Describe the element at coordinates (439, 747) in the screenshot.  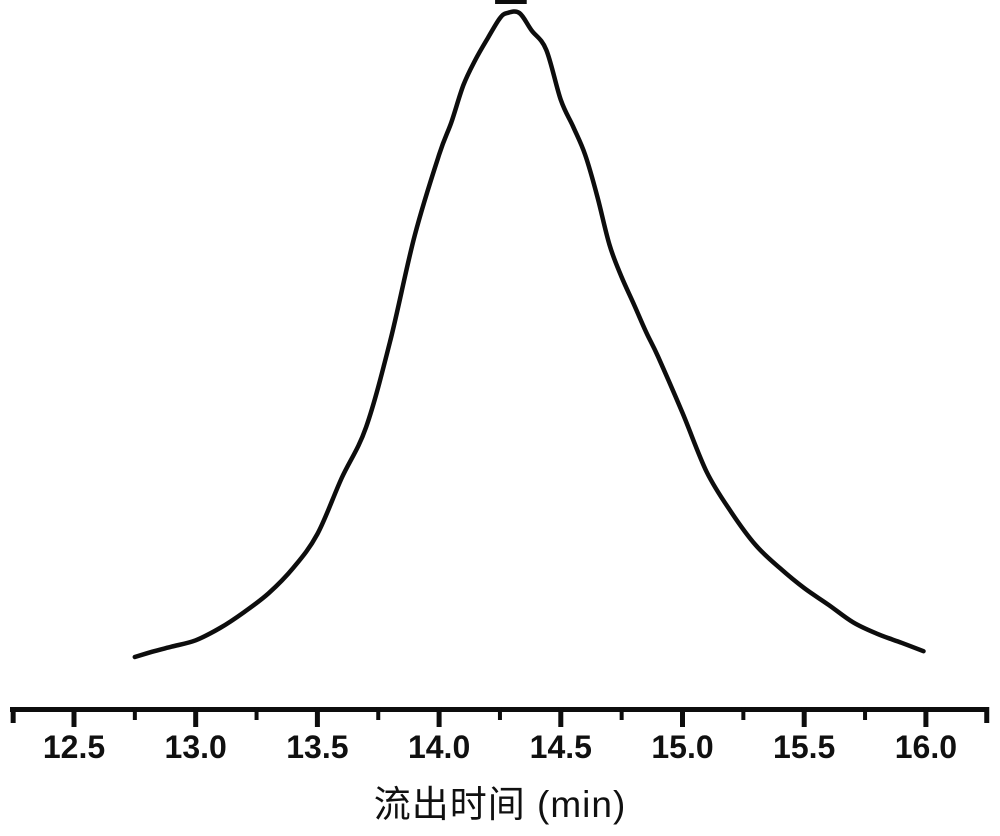
I see `x-tick-label: 14.0` at that location.